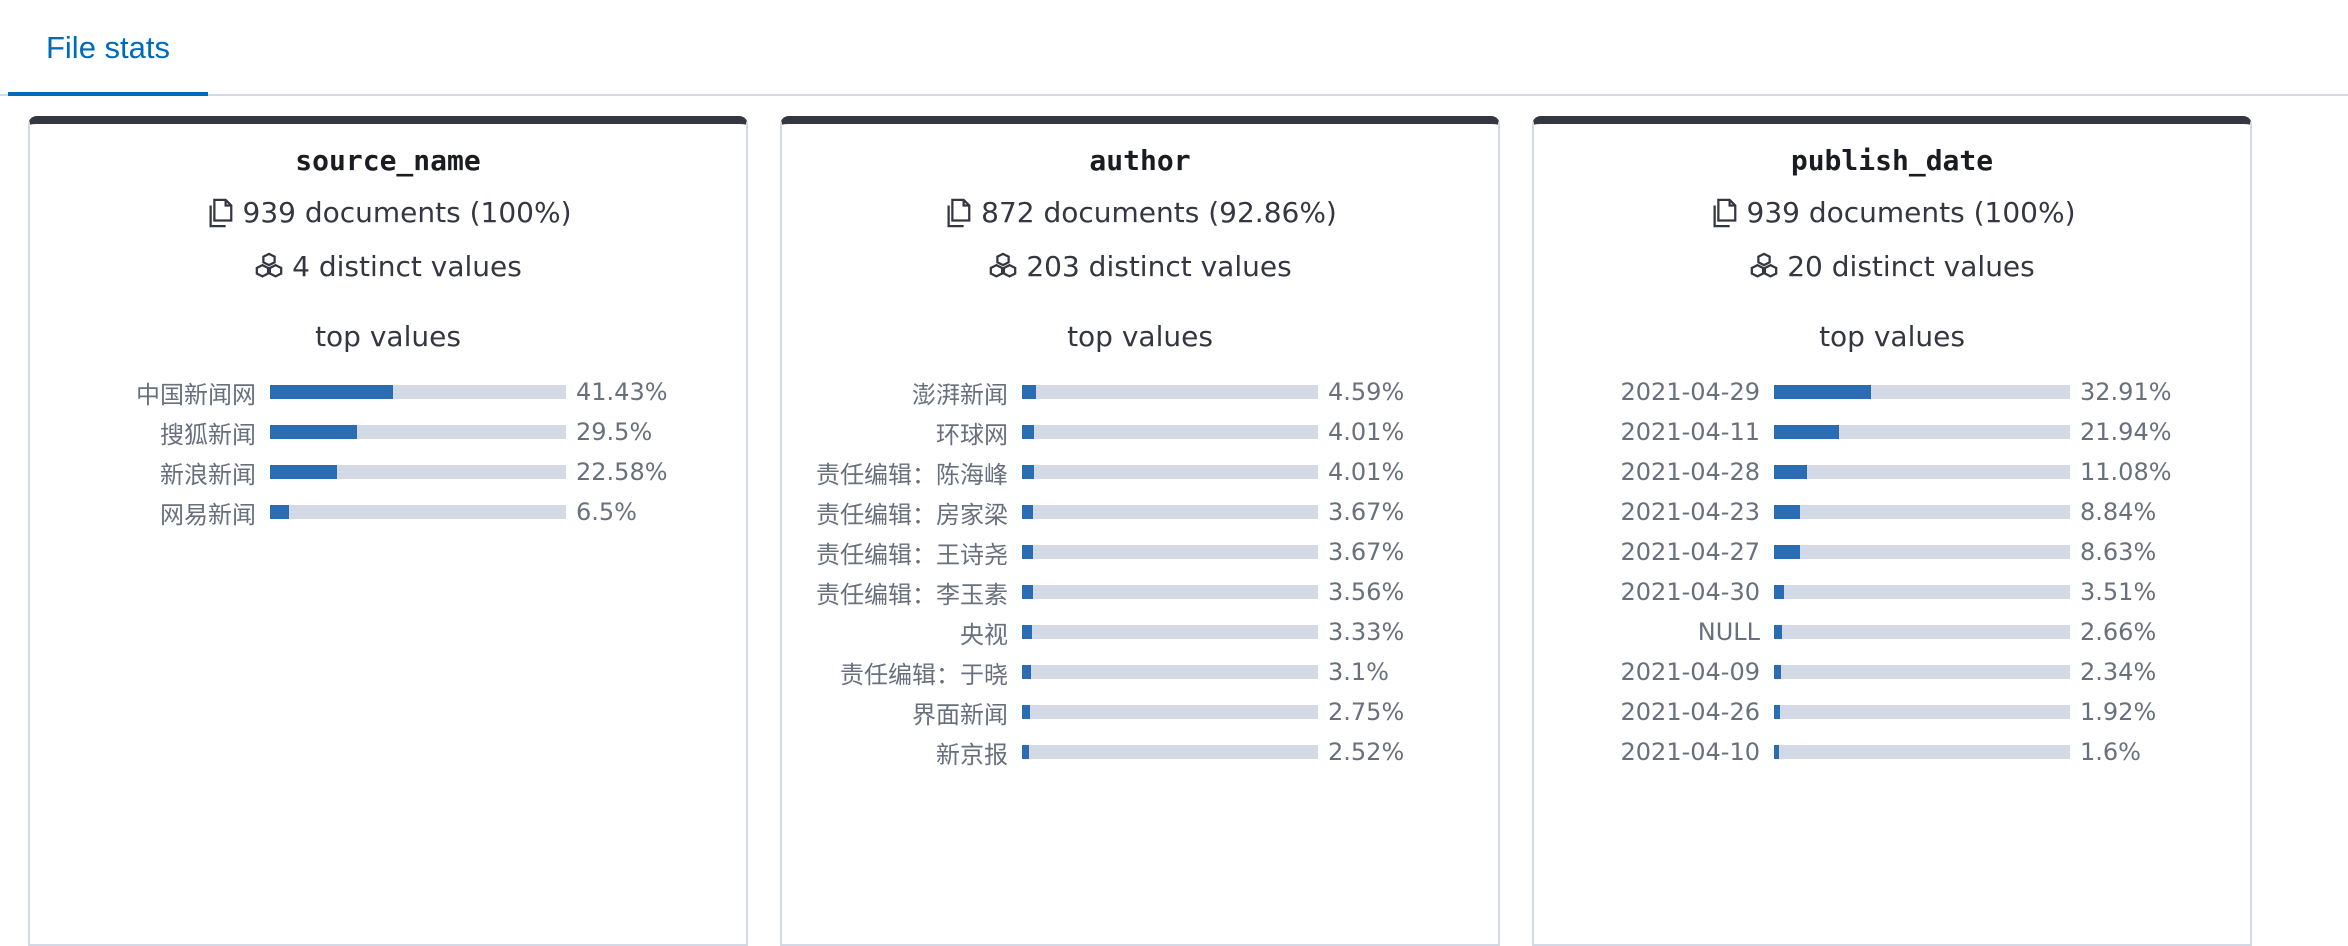 This screenshot has height=946, width=2348. I want to click on distinct-stat: 203 distinct values, so click(1140, 266).